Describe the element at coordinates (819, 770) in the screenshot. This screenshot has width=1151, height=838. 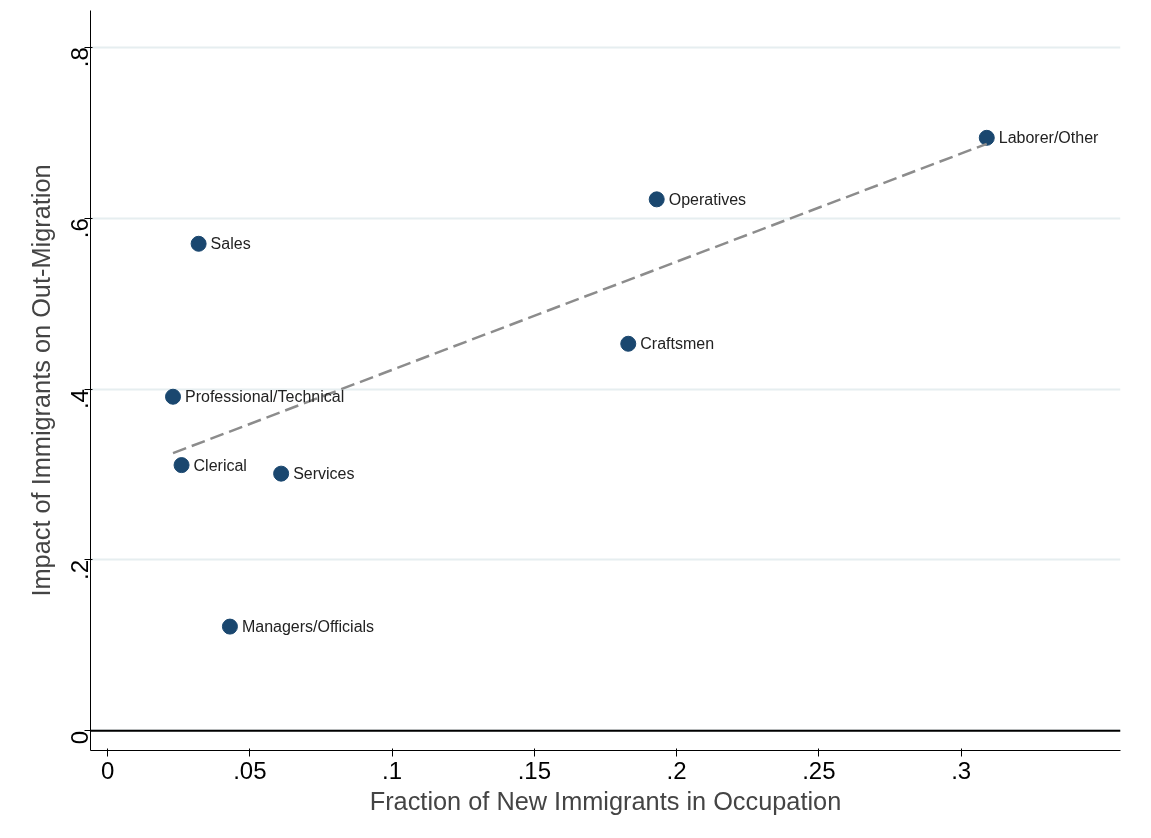
I see `x-tick-label: .25` at that location.